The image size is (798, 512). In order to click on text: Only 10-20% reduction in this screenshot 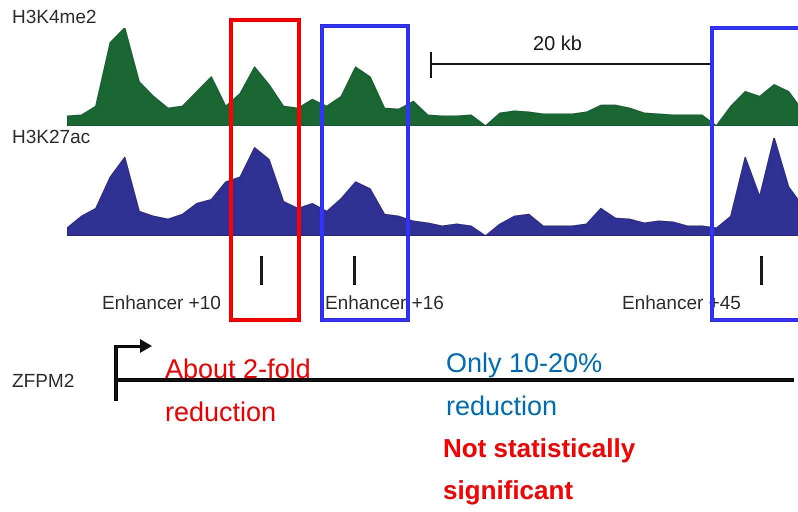, I will do `click(525, 385)`.